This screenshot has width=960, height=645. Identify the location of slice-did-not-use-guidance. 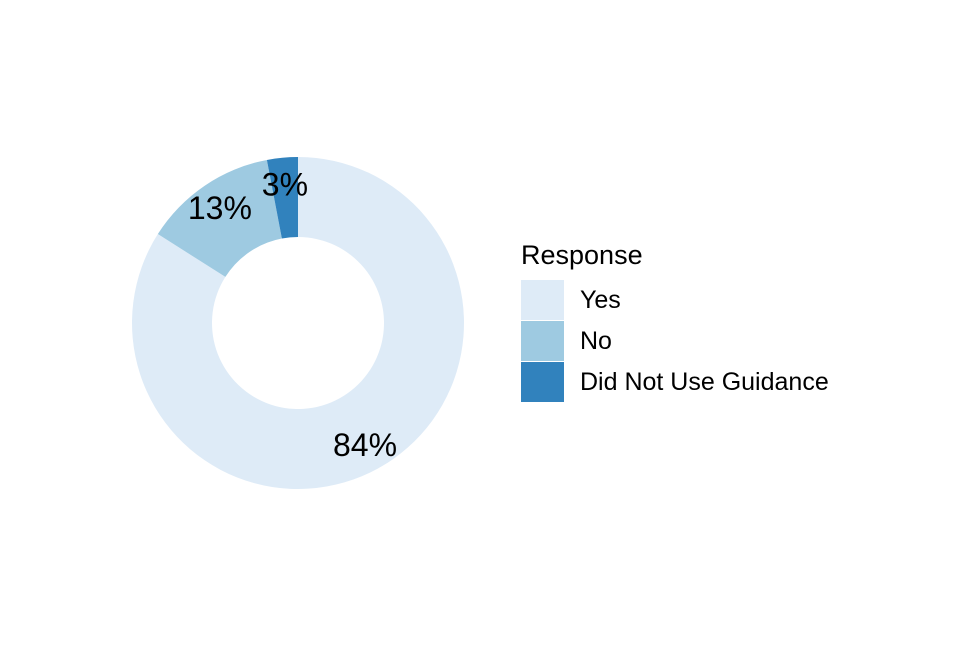
(282, 198).